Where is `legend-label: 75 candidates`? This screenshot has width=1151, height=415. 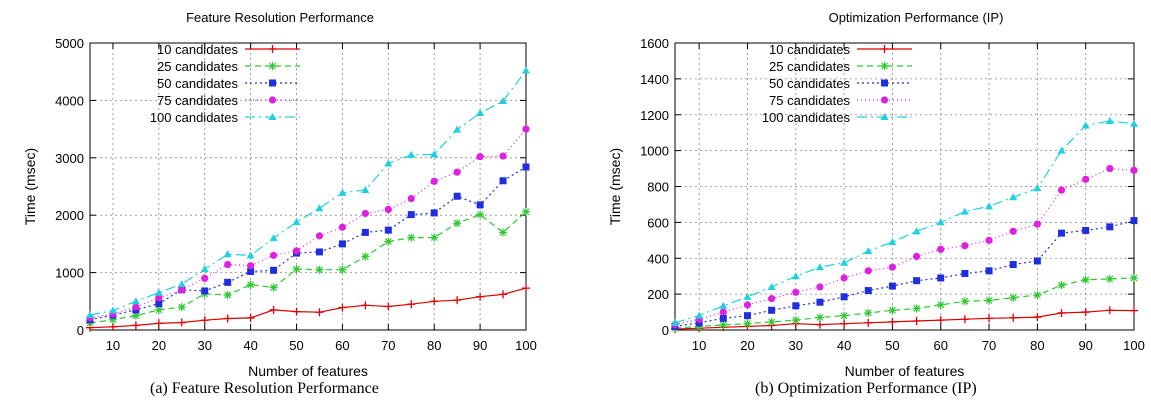
legend-label: 75 candidates is located at coordinates (197, 100).